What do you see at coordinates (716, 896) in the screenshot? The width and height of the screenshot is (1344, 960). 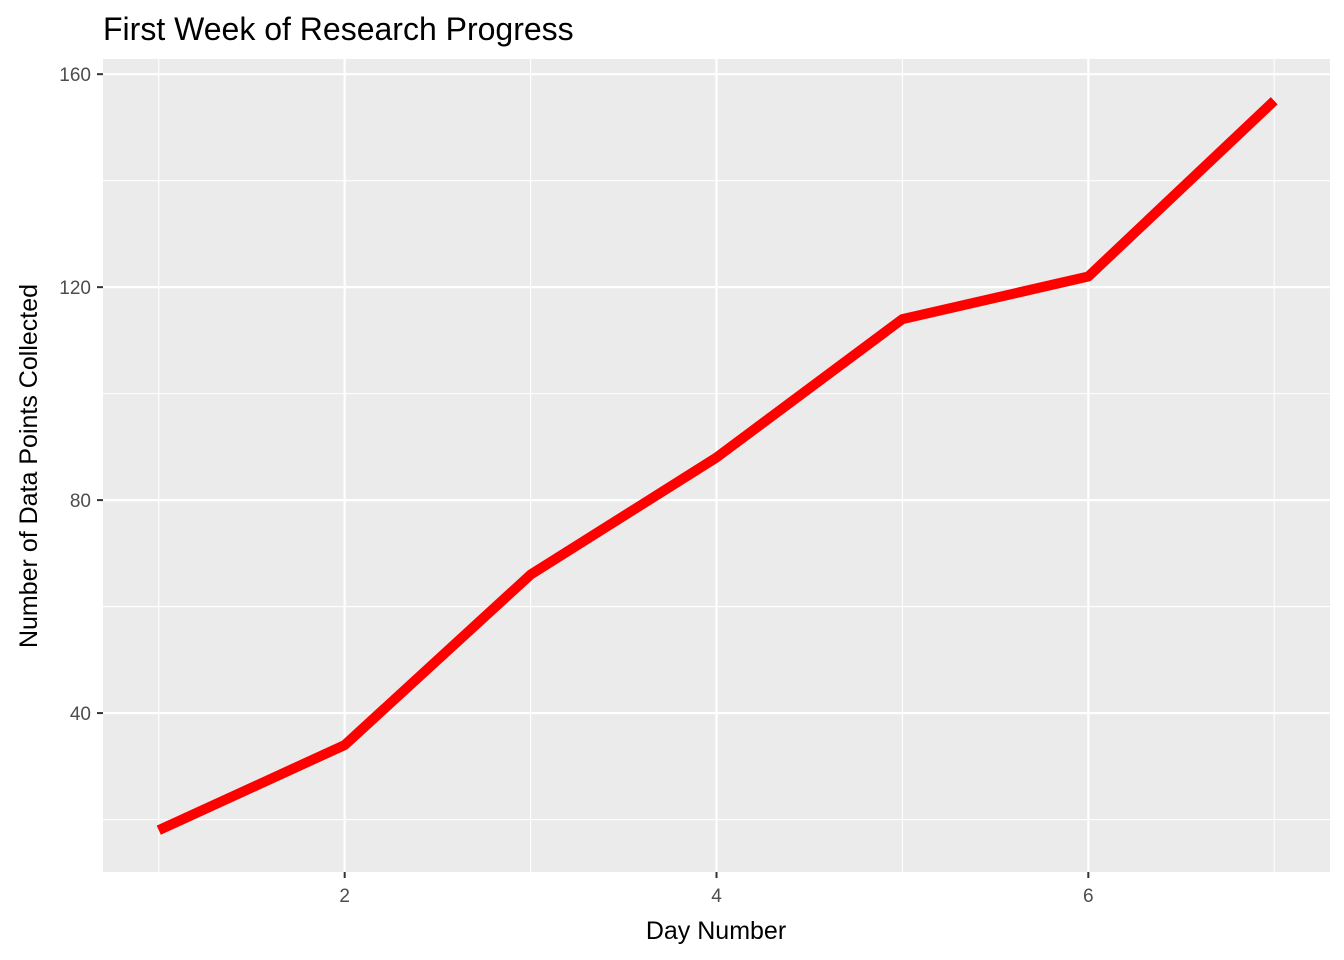 I see `x-tick-label: 4` at bounding box center [716, 896].